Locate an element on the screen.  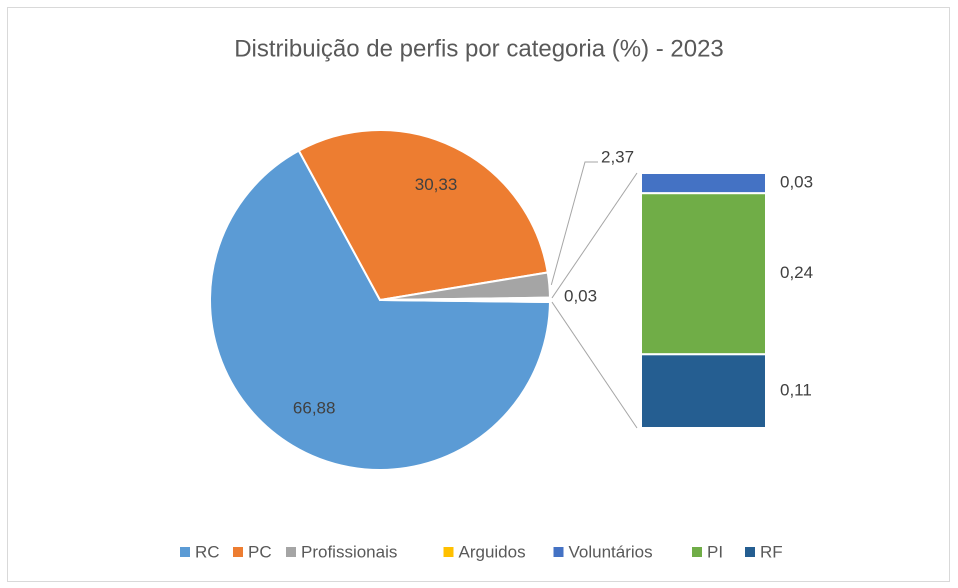
pie-other-slice is located at coordinates (465, 300).